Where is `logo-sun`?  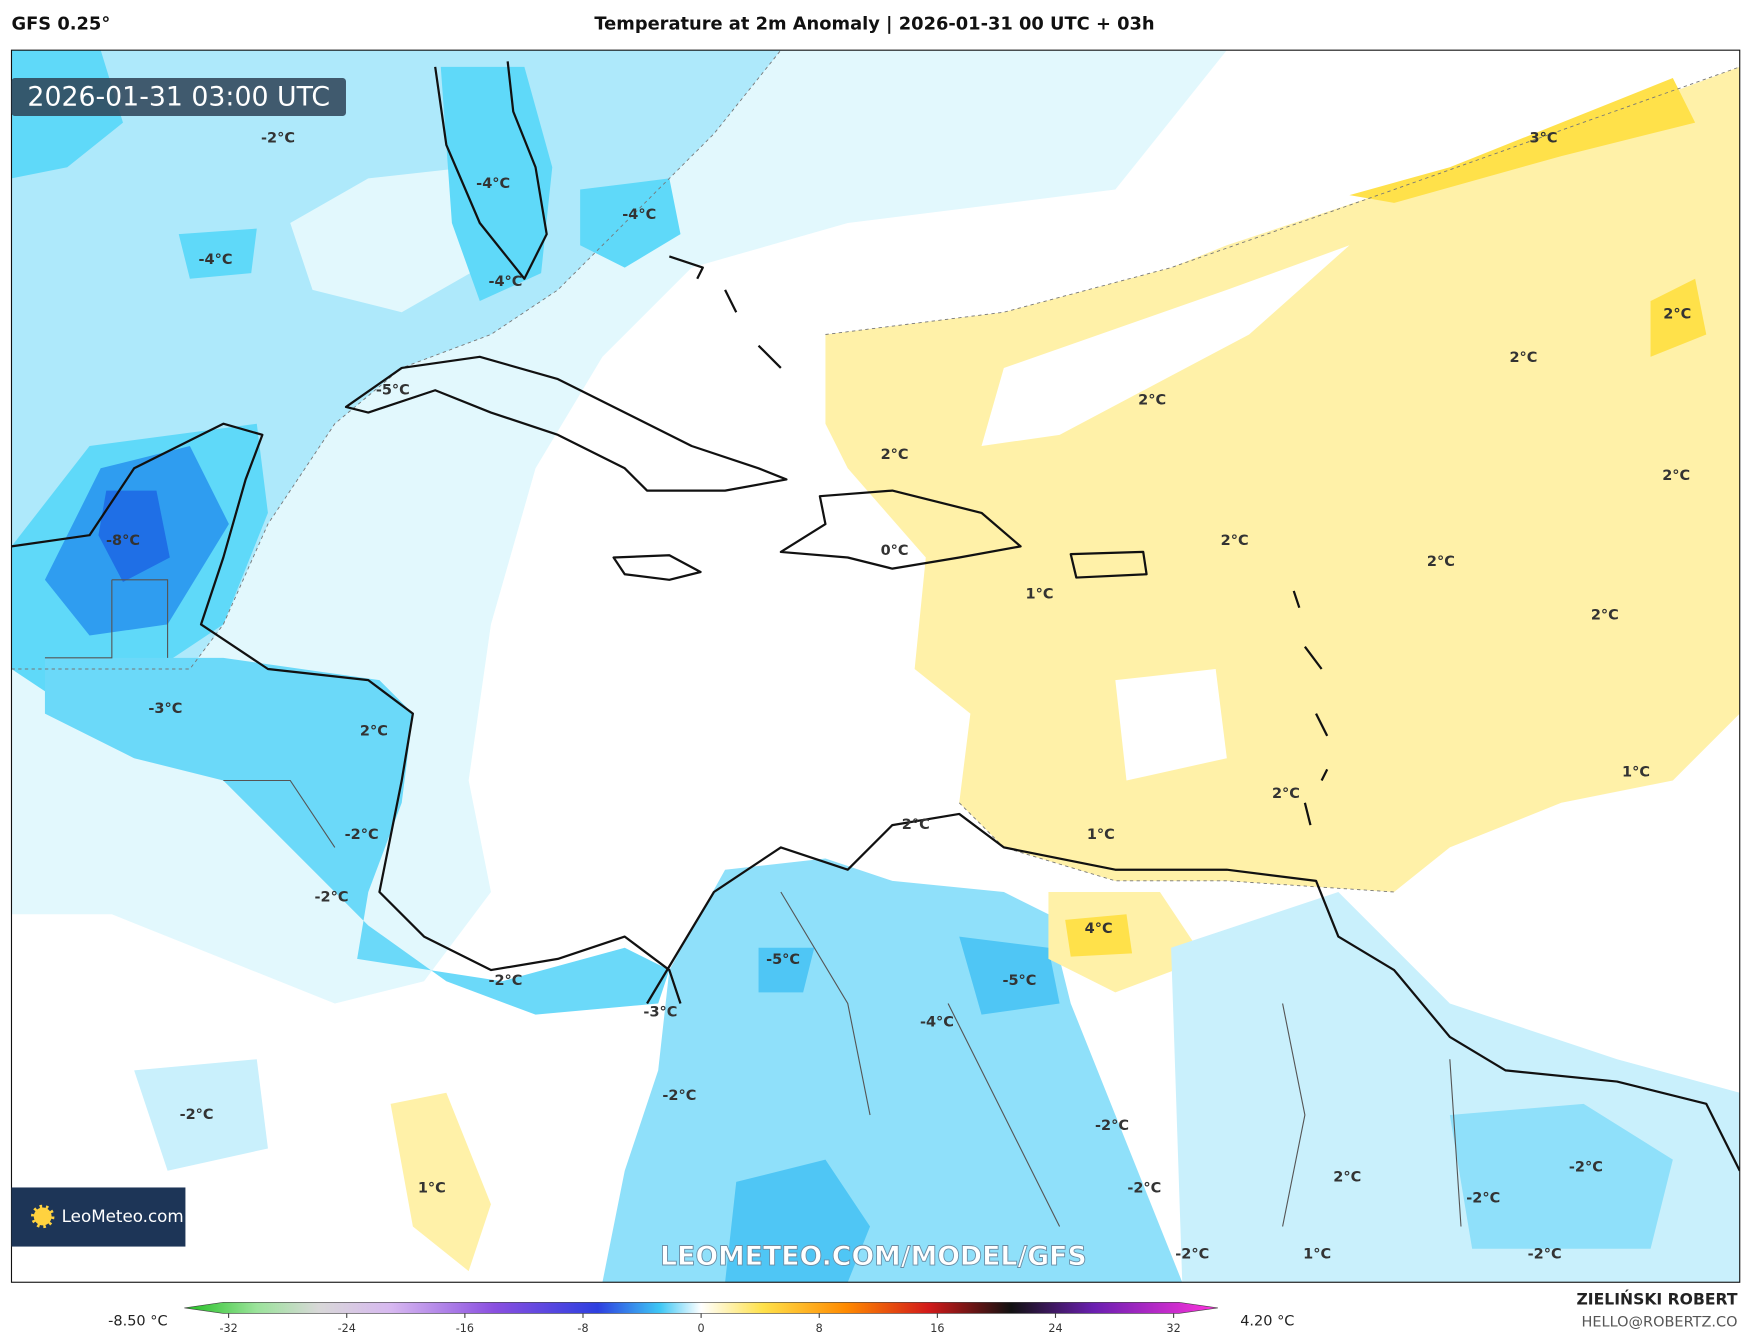 logo-sun is located at coordinates (43, 1216).